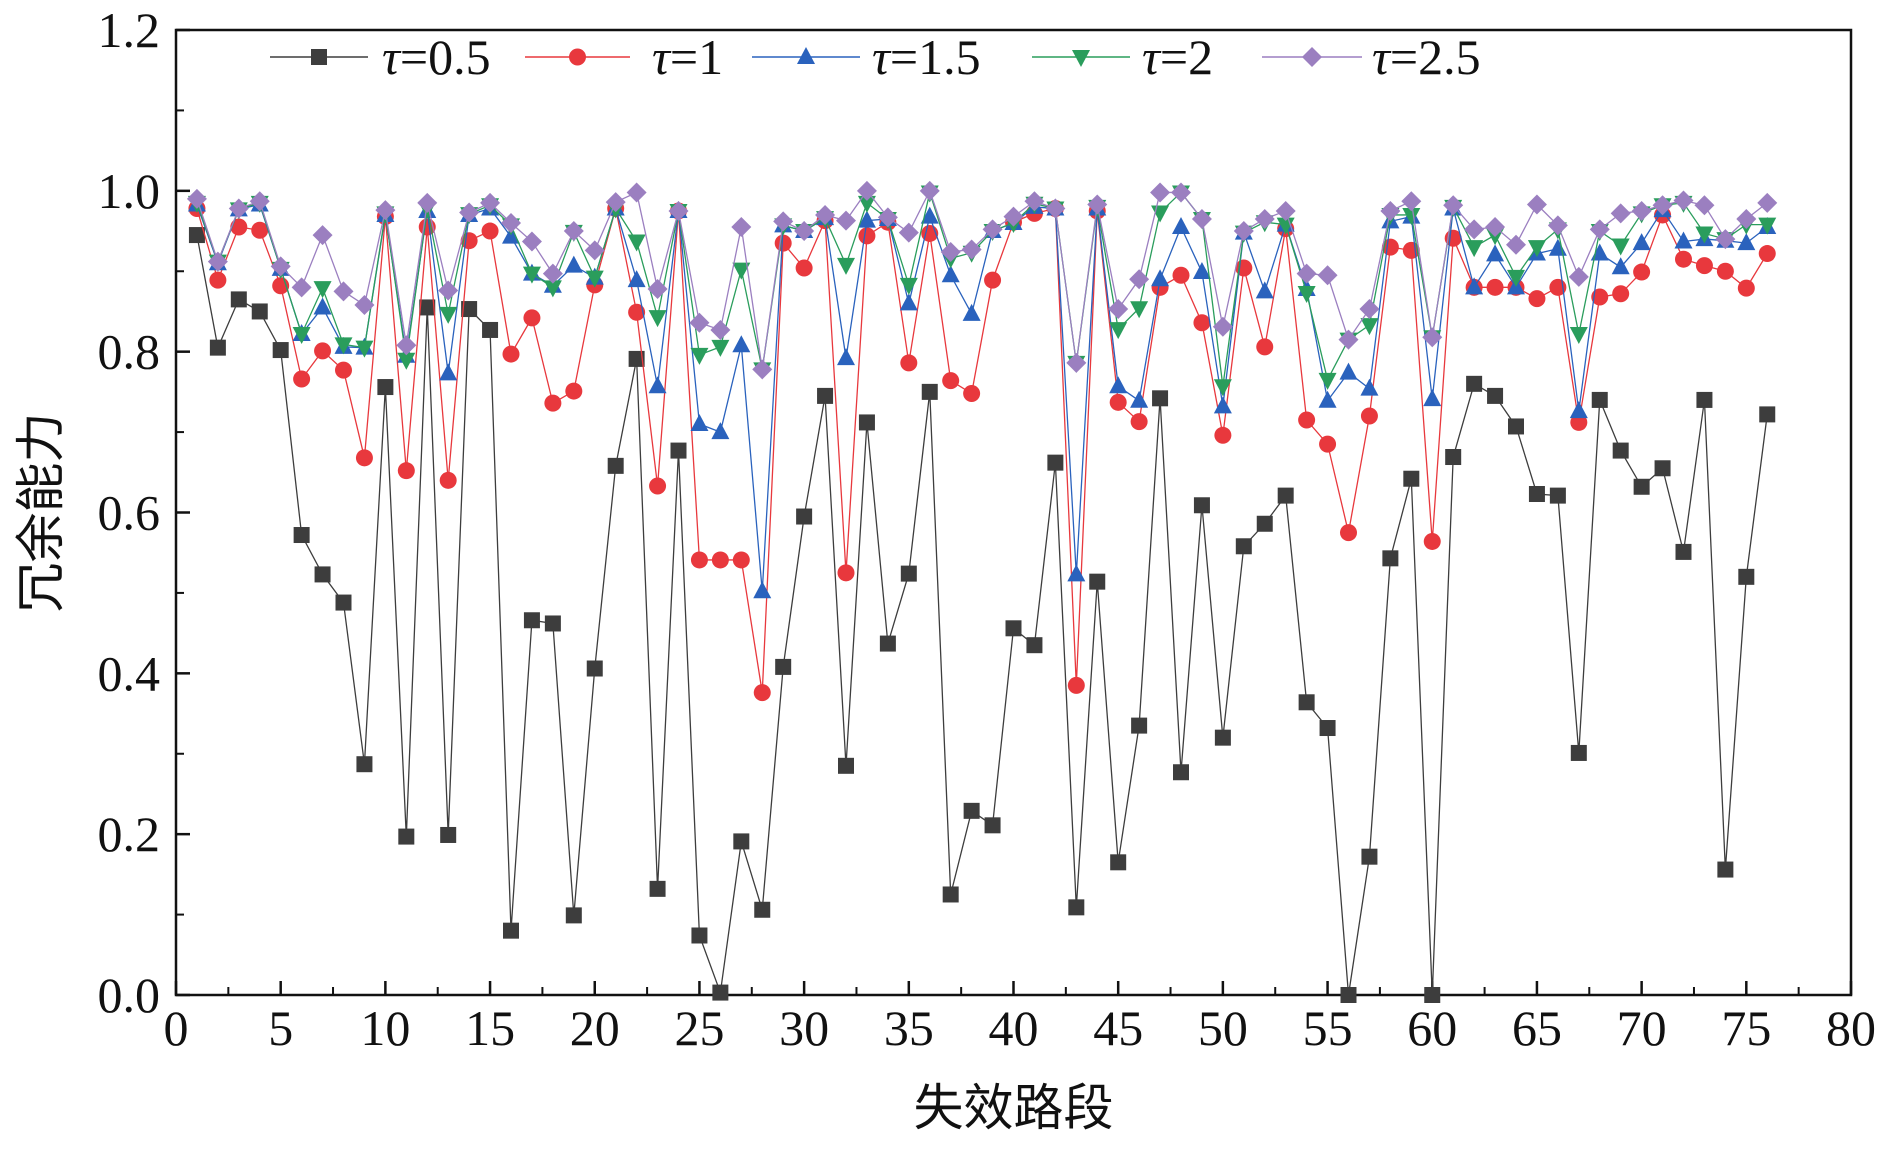  What do you see at coordinates (380, 57) in the screenshot?
I see `legend-item-1: τ=0.5` at bounding box center [380, 57].